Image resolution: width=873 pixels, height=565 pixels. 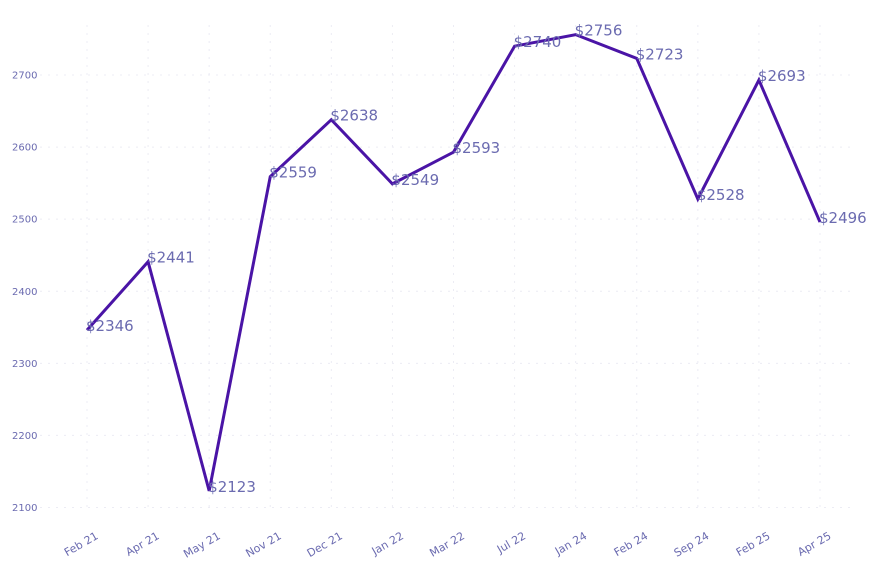 What do you see at coordinates (171, 258) in the screenshot?
I see `data-label: $2441` at bounding box center [171, 258].